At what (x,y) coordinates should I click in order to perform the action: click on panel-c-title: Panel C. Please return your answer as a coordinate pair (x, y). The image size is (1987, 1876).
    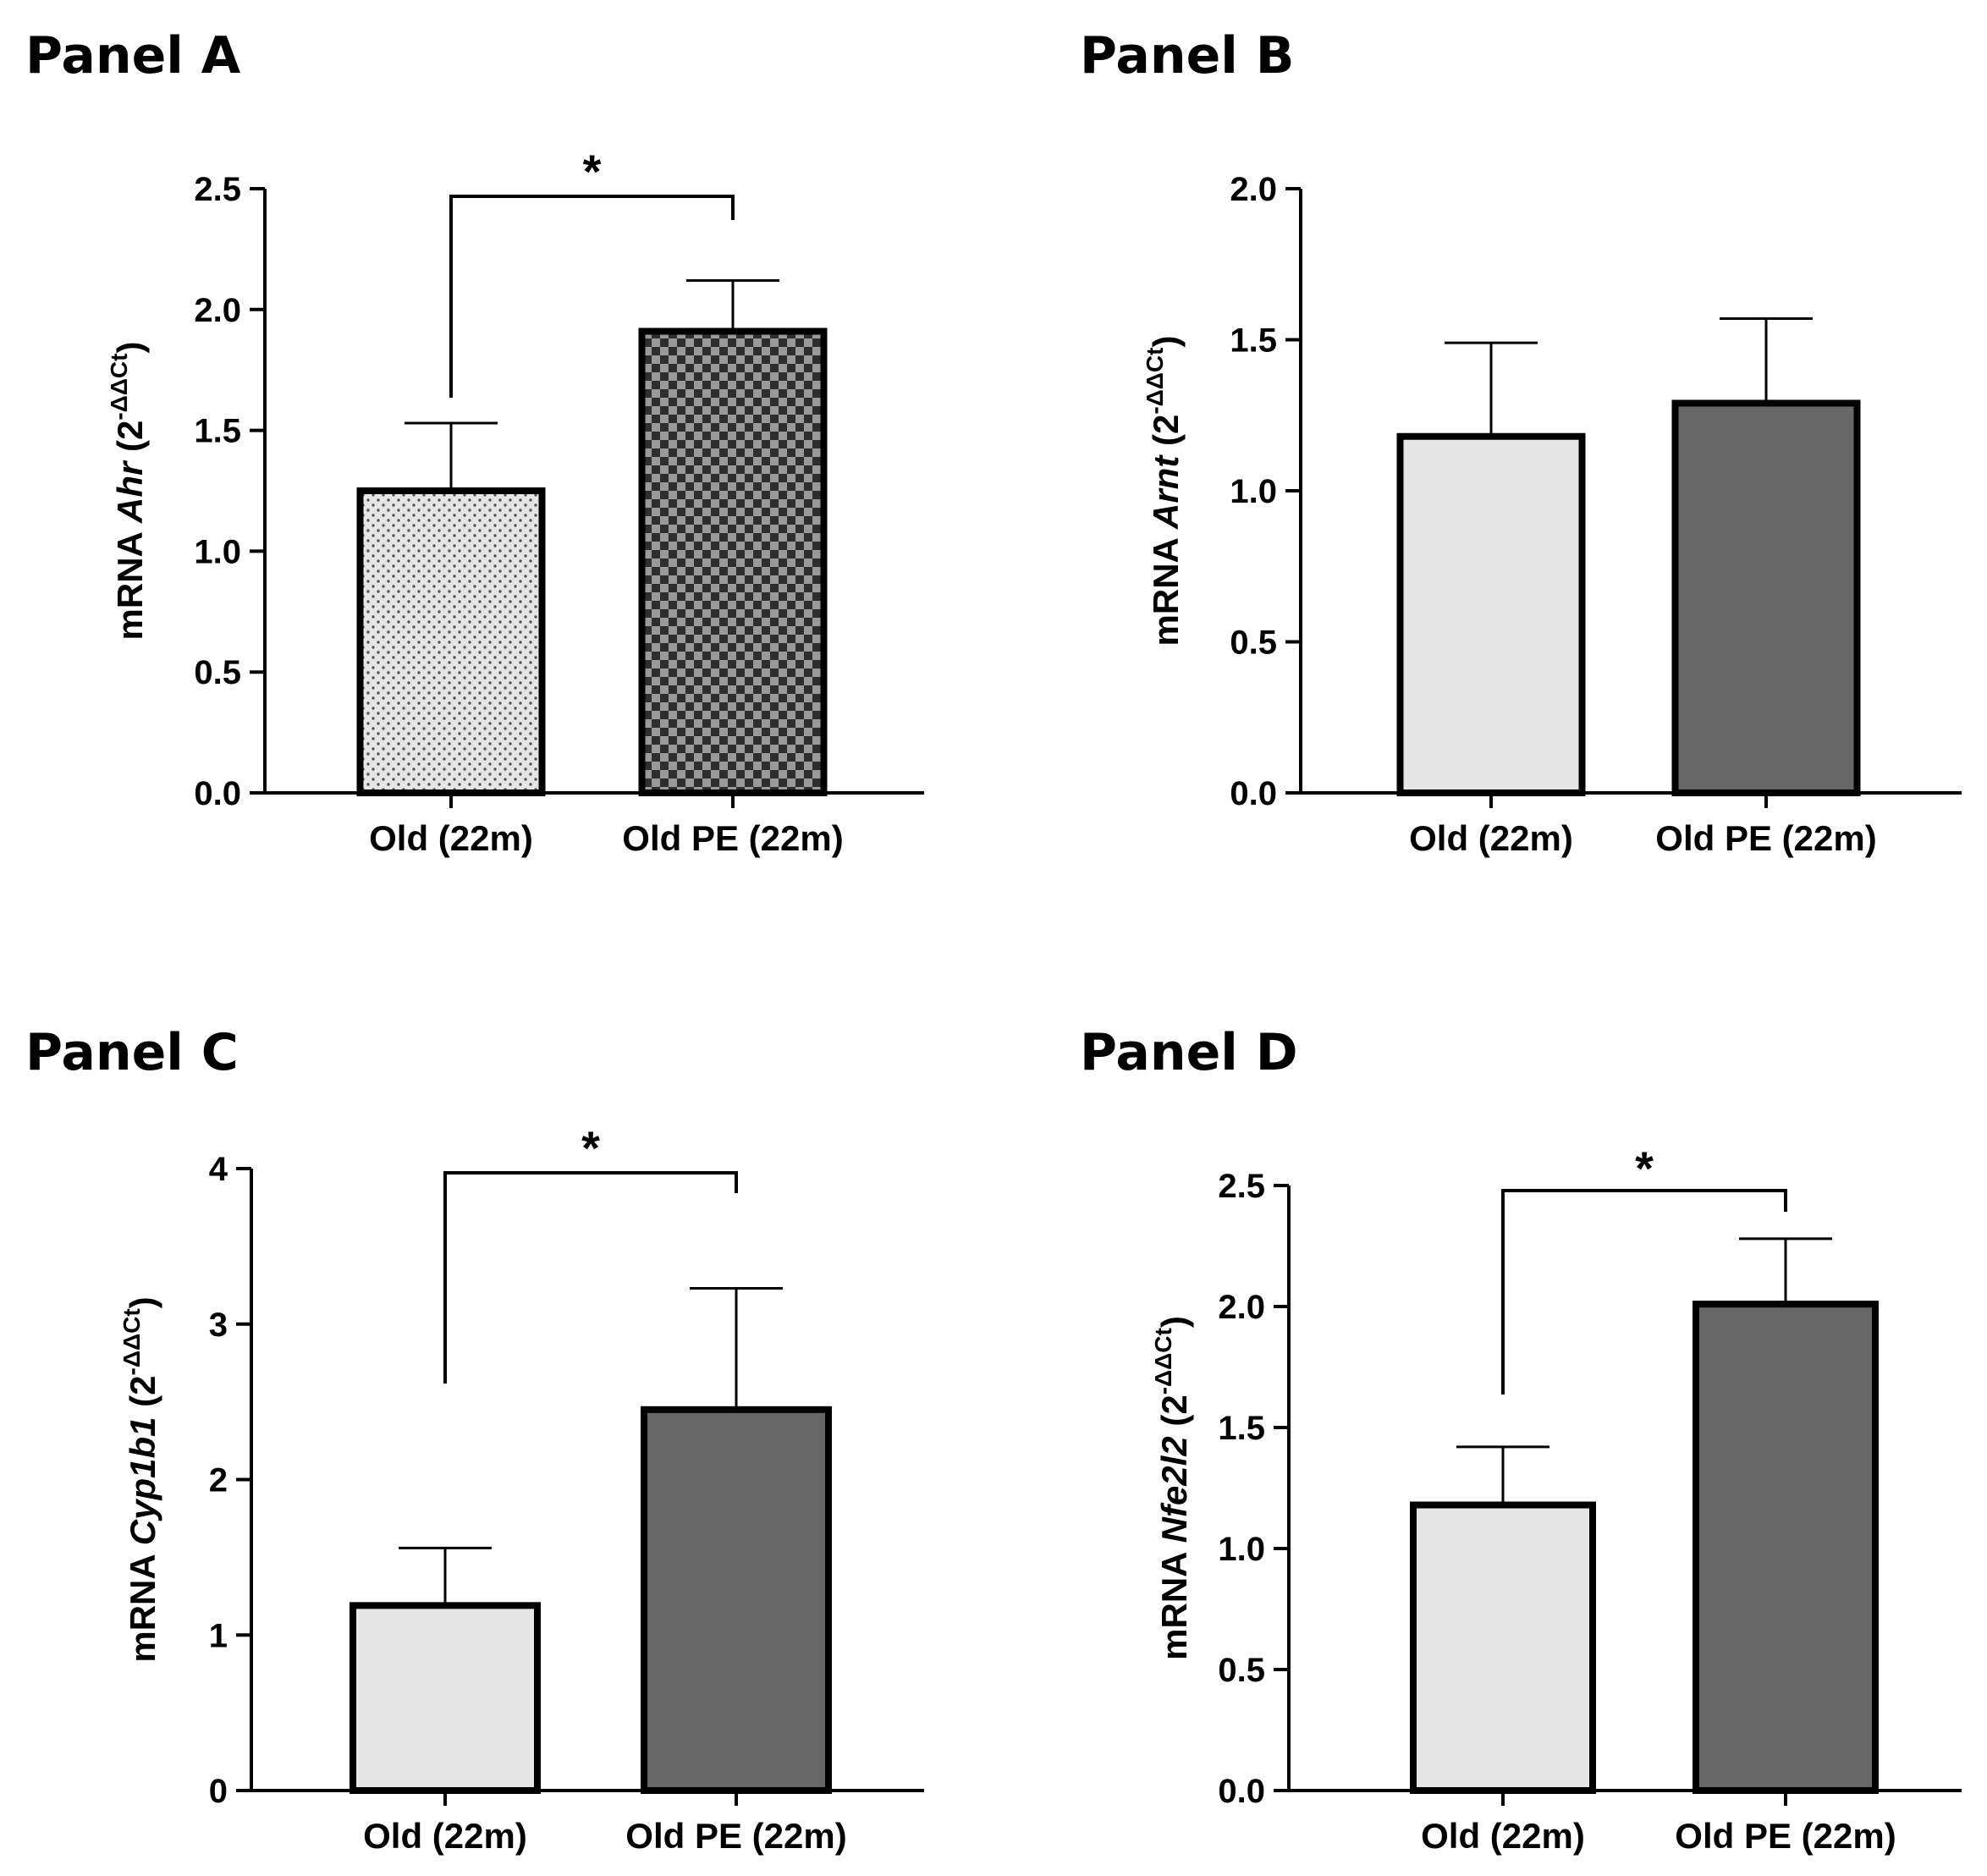
    Looking at the image, I should click on (132, 1052).